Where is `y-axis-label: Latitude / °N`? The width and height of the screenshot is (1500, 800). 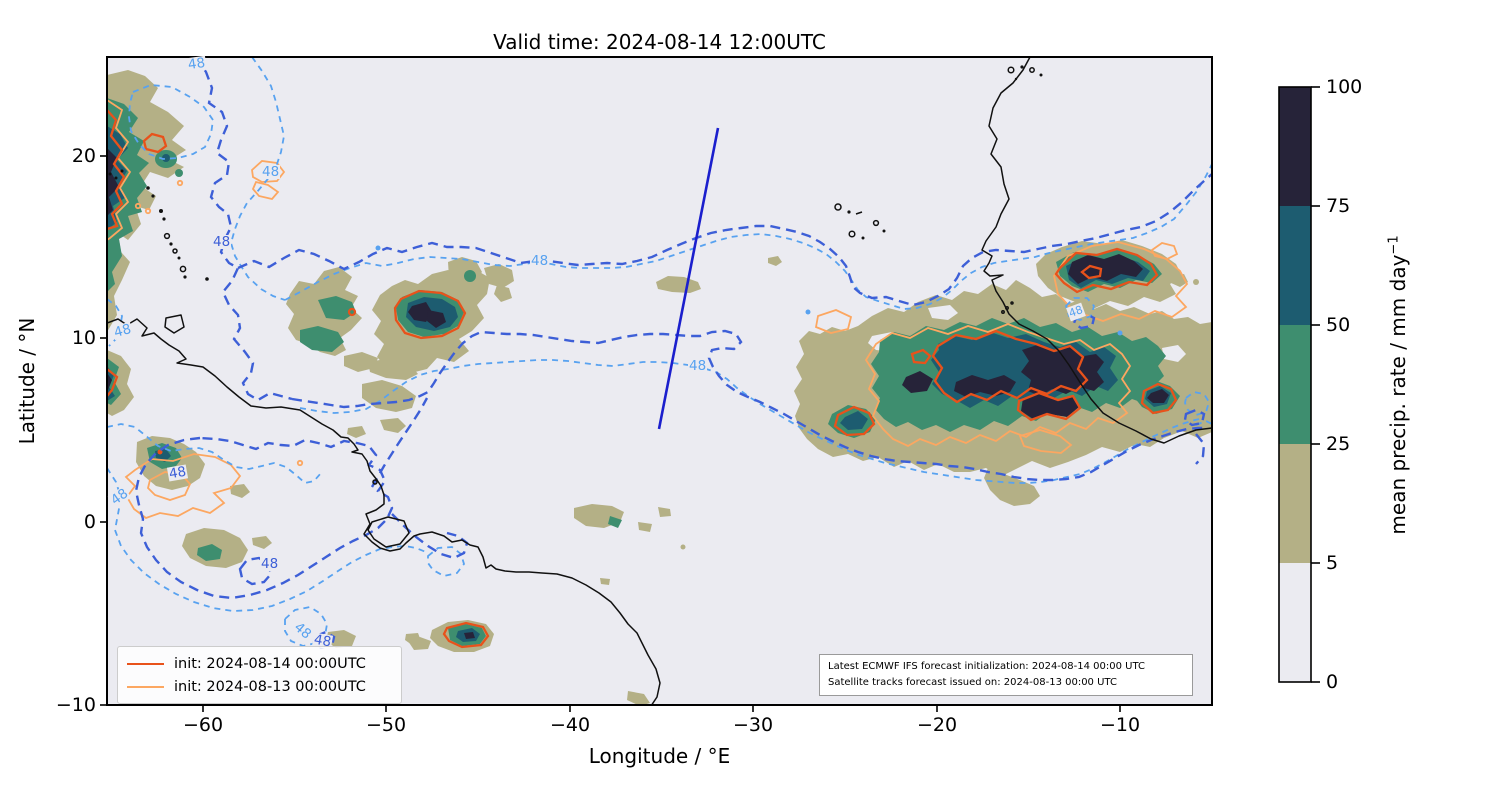 y-axis-label: Latitude / °N is located at coordinates (27, 381).